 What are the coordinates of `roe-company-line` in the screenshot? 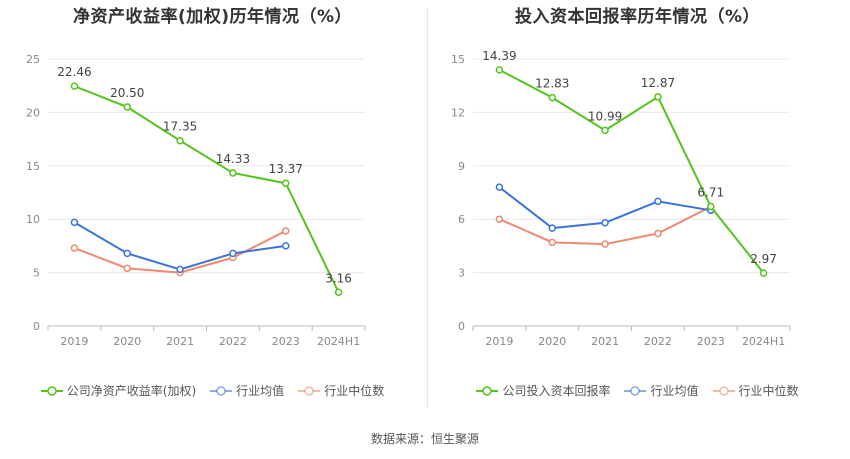 It's located at (207, 189).